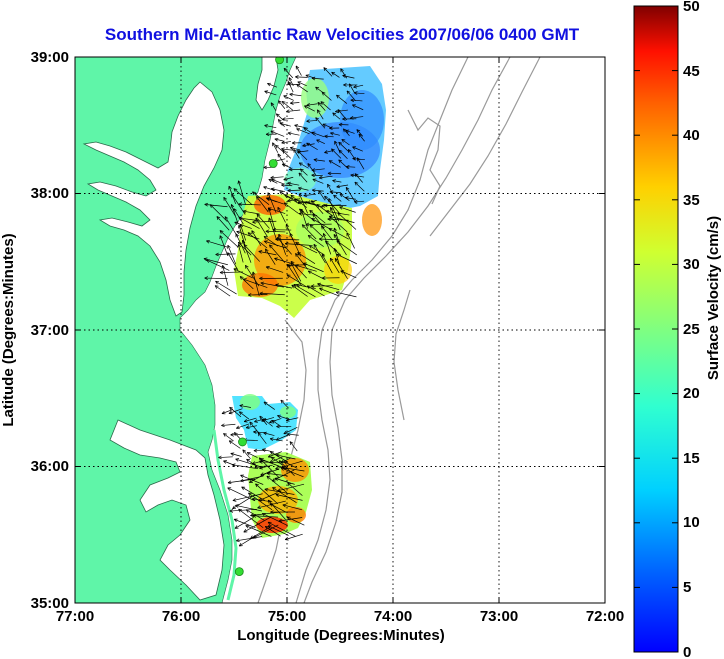  I want to click on pamlico-sound, so click(167, 510).